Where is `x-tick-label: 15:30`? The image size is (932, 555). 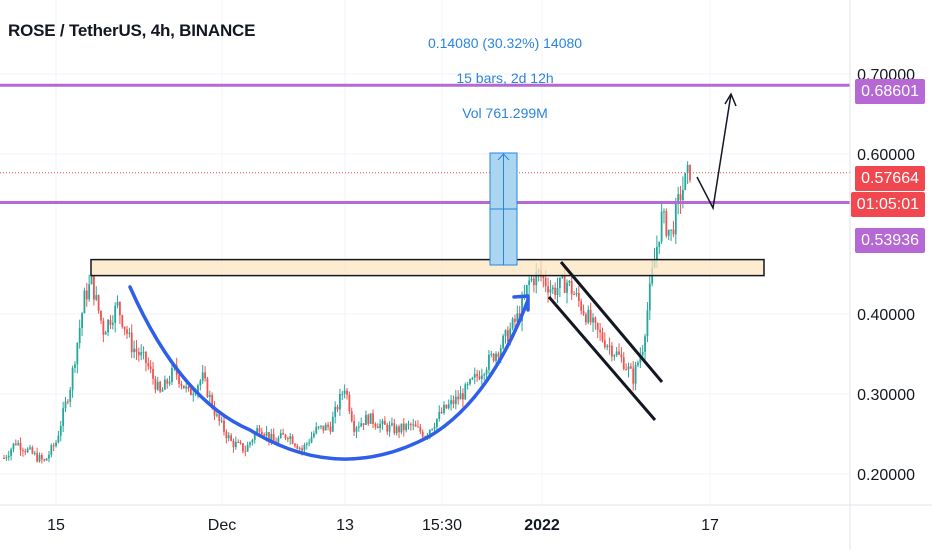
x-tick-label: 15:30 is located at coordinates (442, 525).